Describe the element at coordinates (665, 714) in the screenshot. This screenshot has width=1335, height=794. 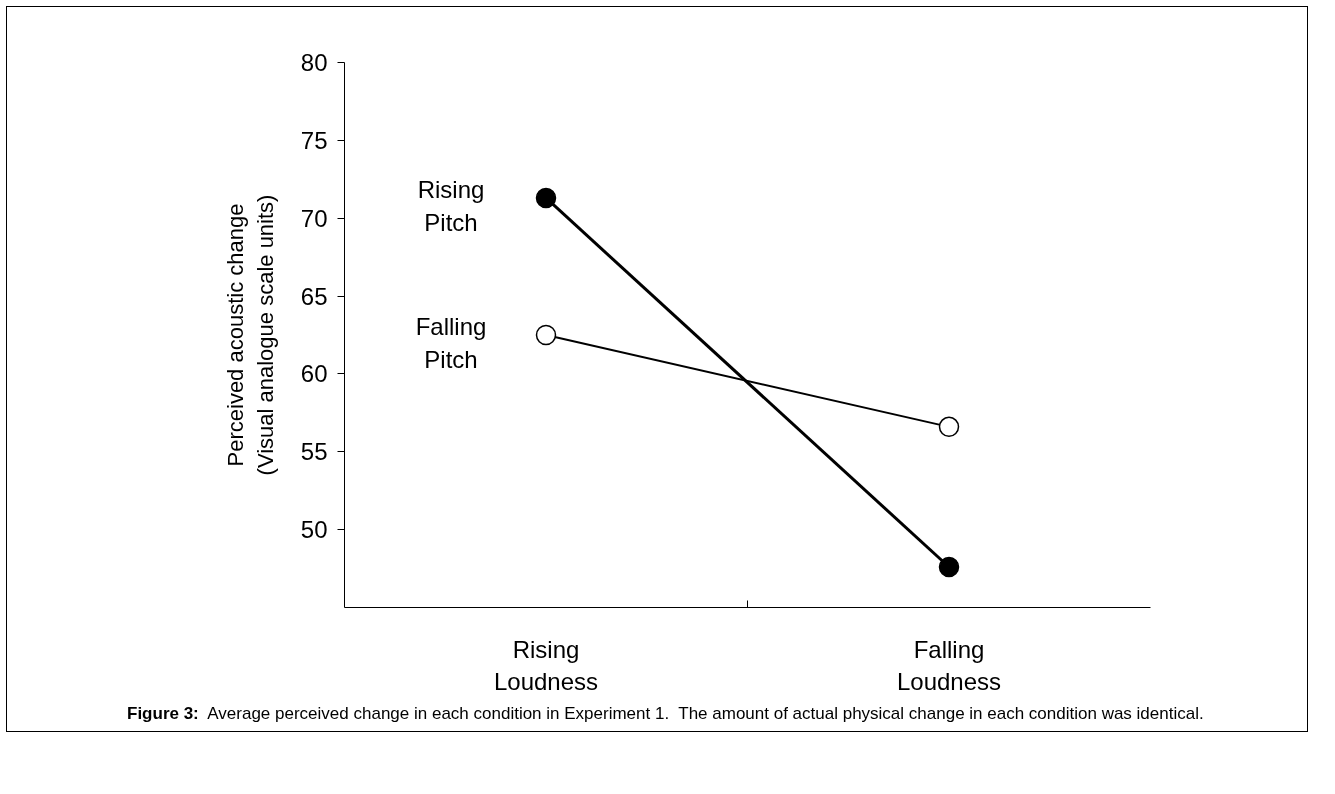
I see `caption: Figure 3: Average perceived change in each condition in Experiment 1. The amount of actual physical change in each condition was identical.` at that location.